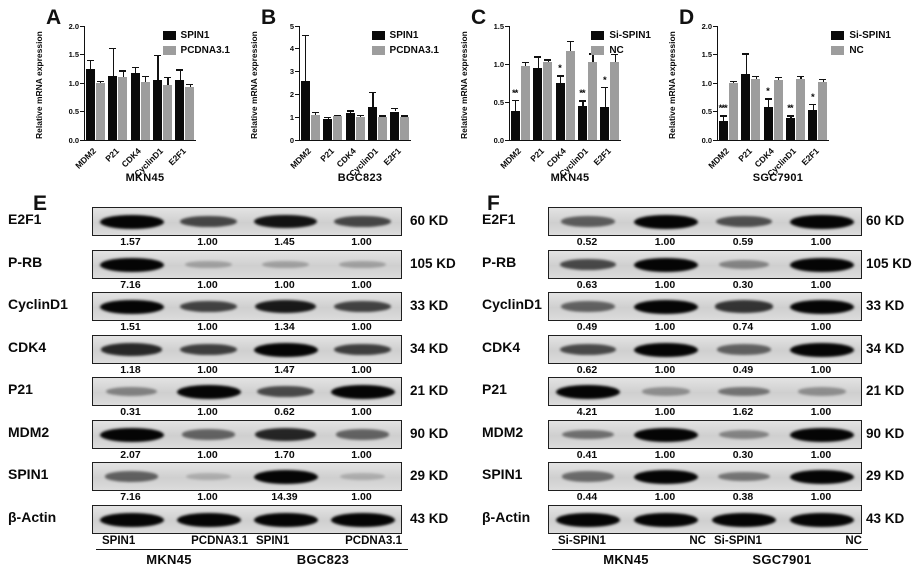  Describe the element at coordinates (350, 126) in the screenshot. I see `spin1-bar-cdk4` at that location.